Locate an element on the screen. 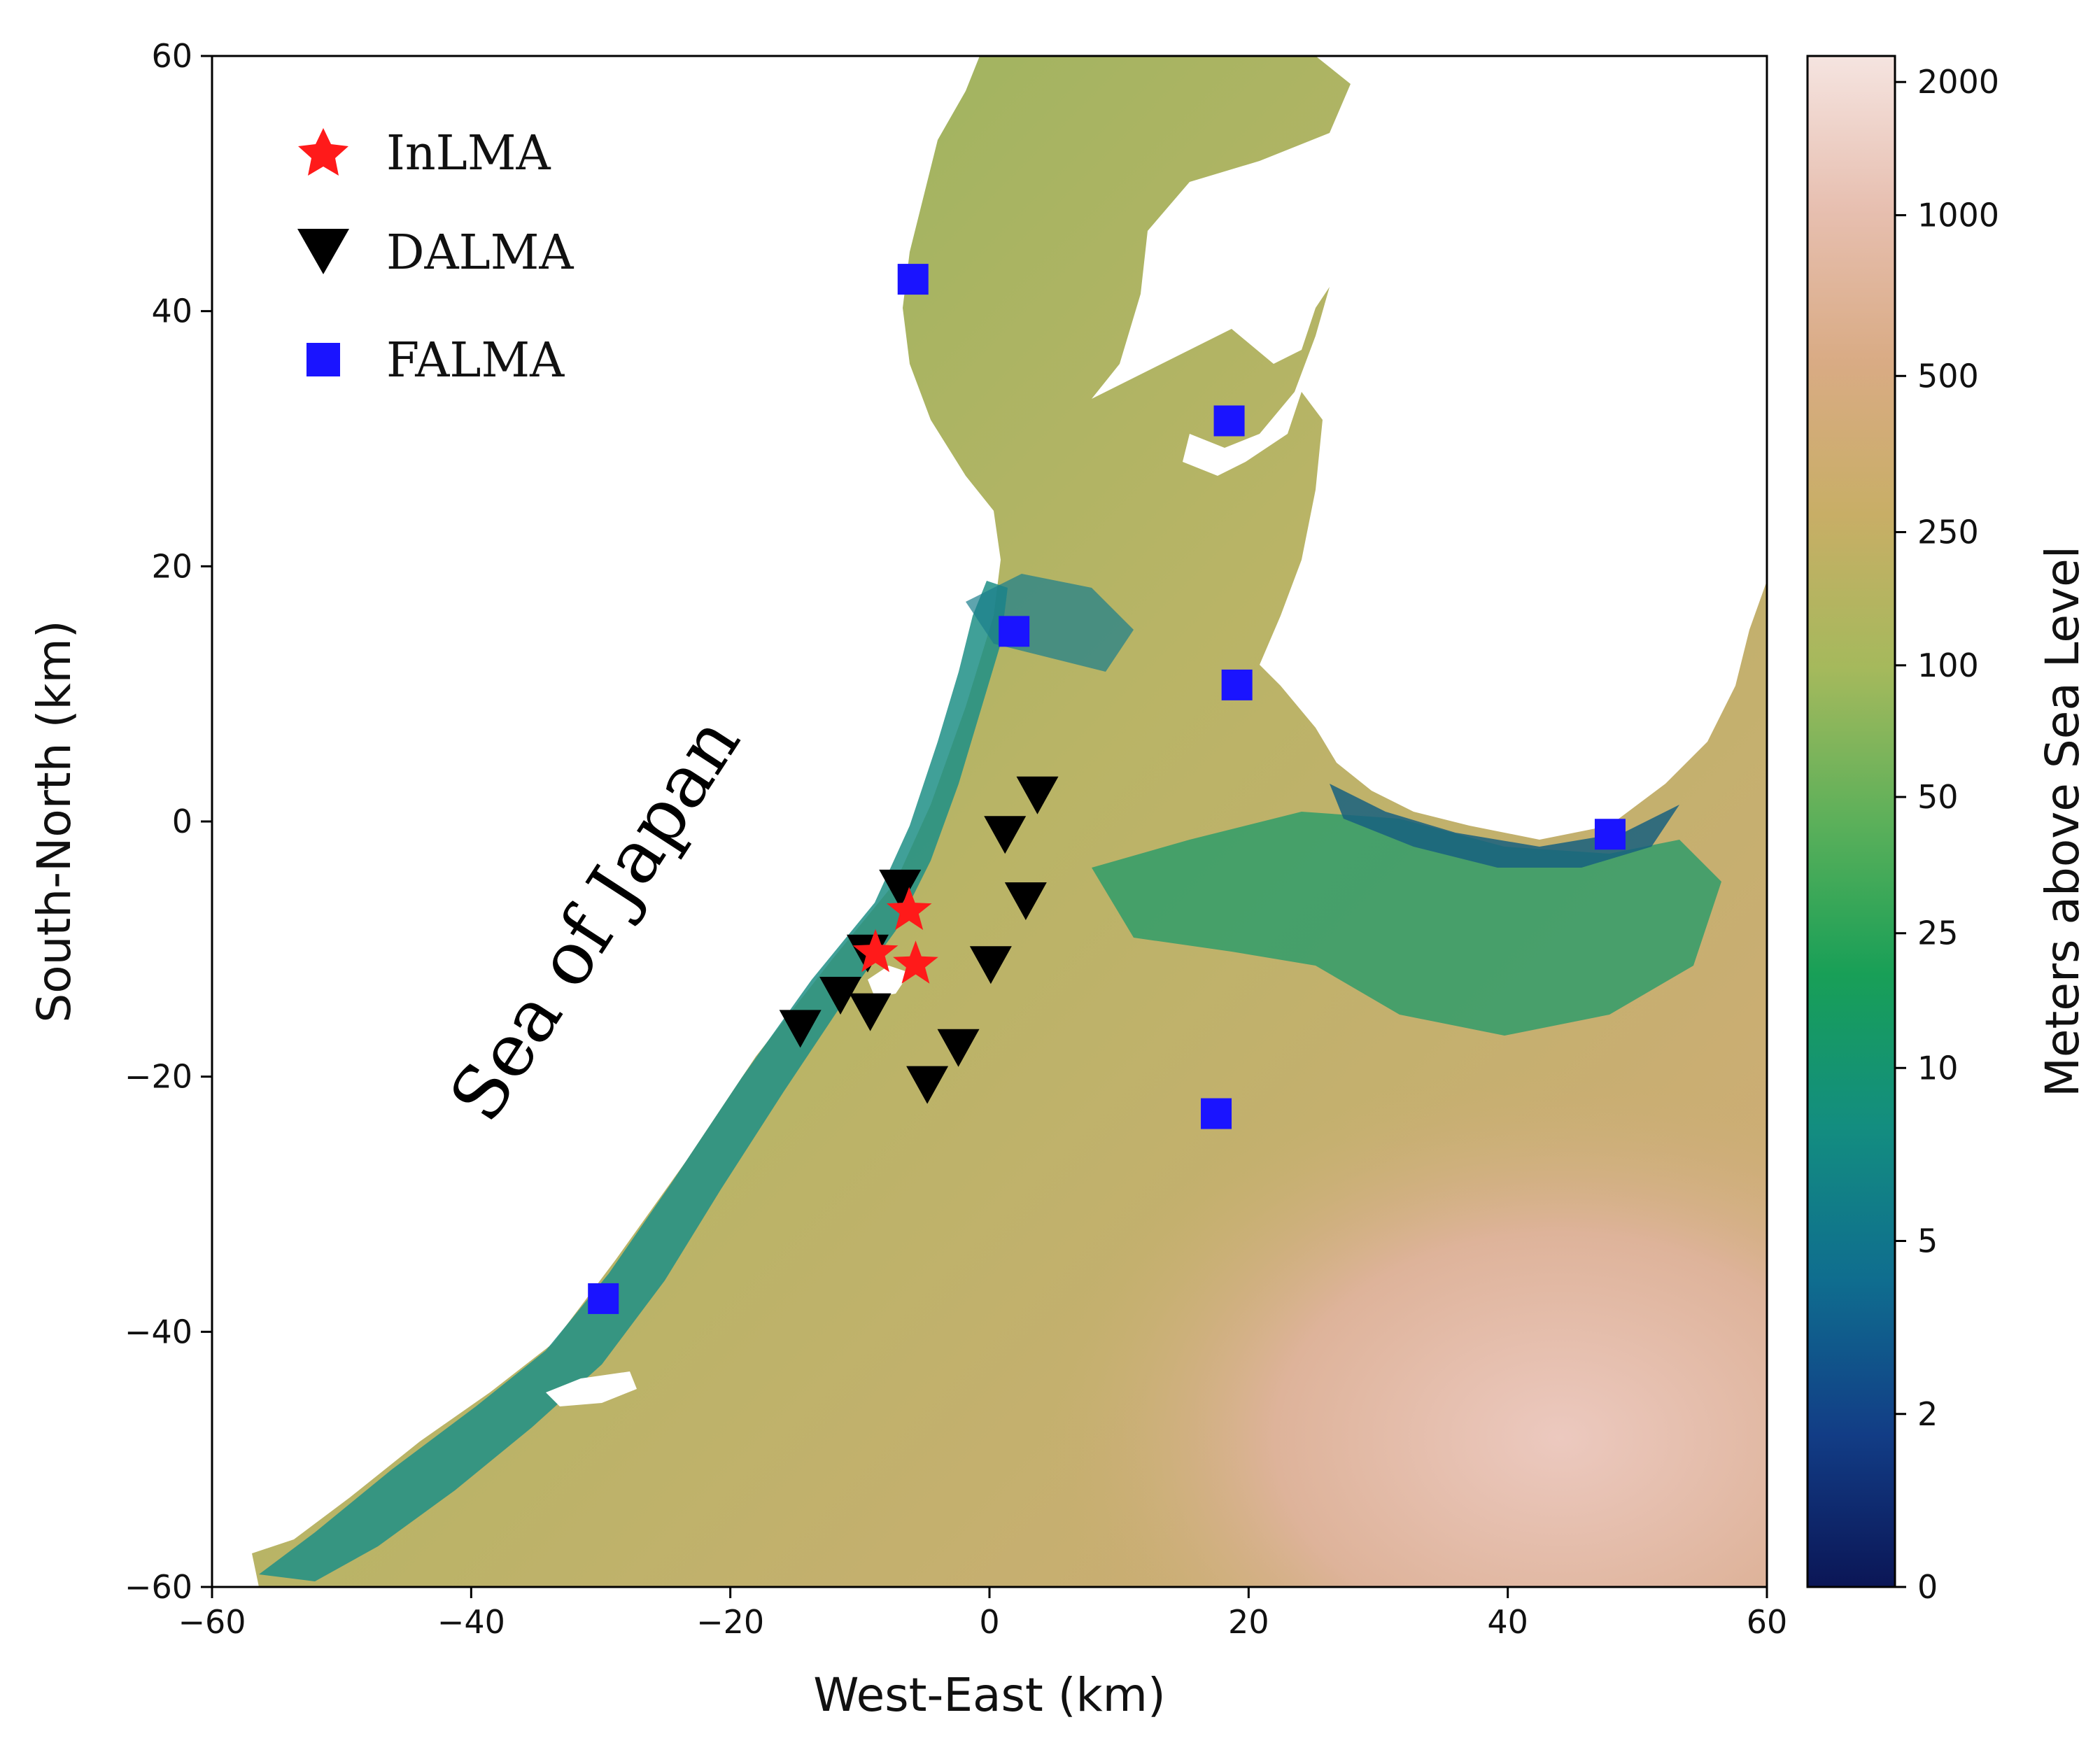  legend-label-falma: FALMA is located at coordinates (475, 360).